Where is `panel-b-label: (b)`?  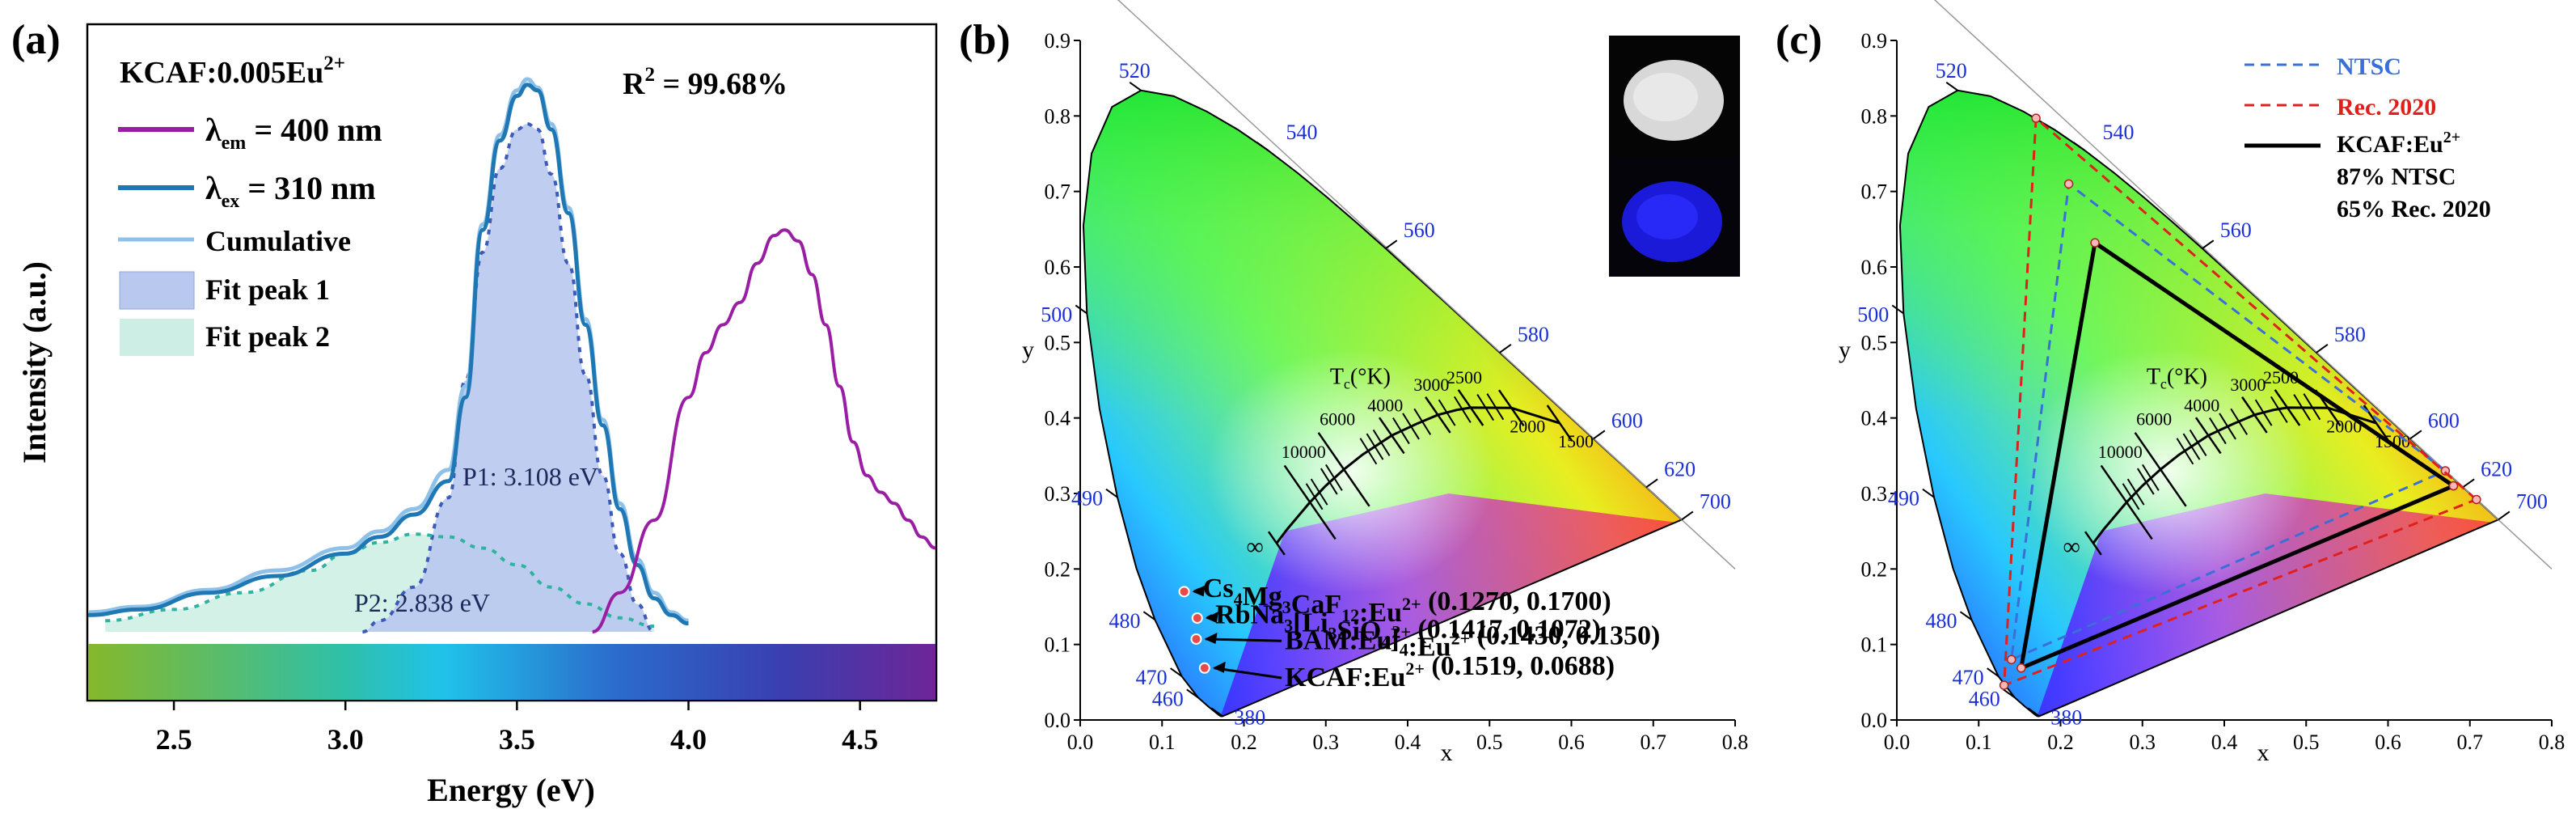
panel-b-label: (b) is located at coordinates (985, 40).